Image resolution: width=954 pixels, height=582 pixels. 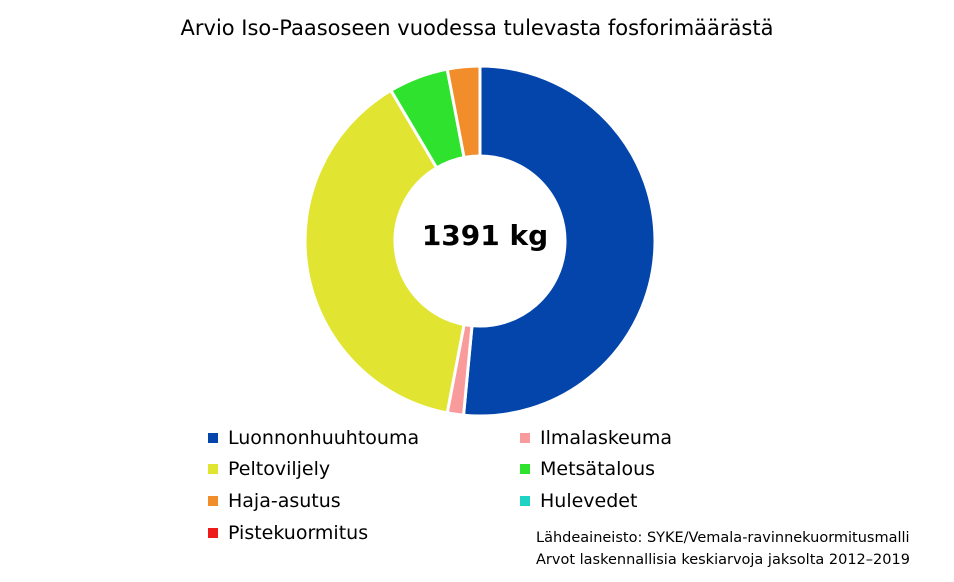 I want to click on slice-luonnonhuuhtouma, so click(x=559, y=241).